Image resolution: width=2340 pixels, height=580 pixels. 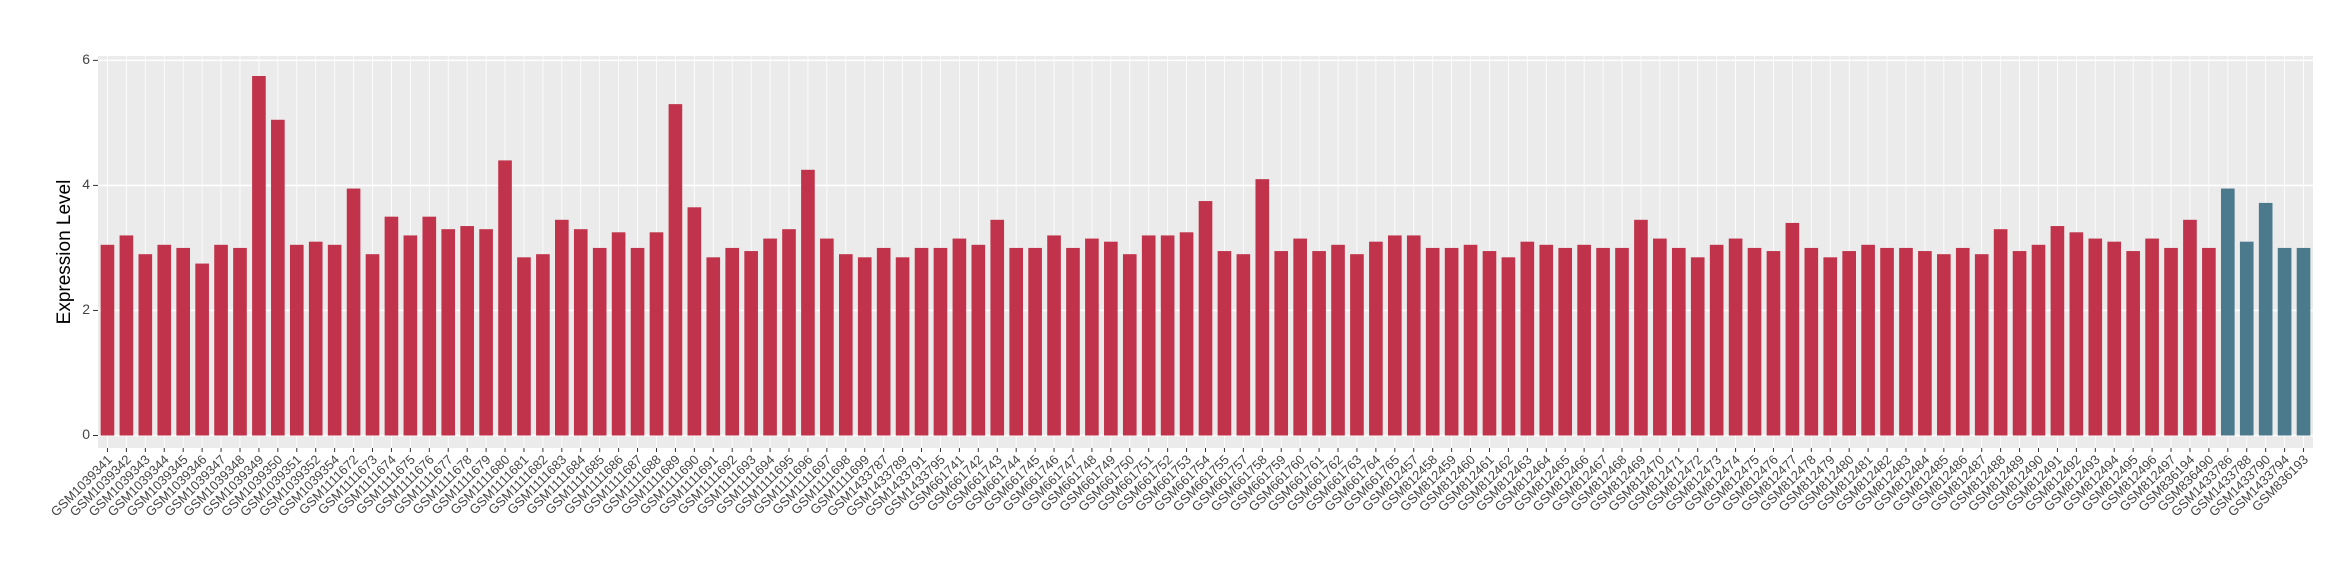 I want to click on y-tick-label: 0, so click(x=86, y=434).